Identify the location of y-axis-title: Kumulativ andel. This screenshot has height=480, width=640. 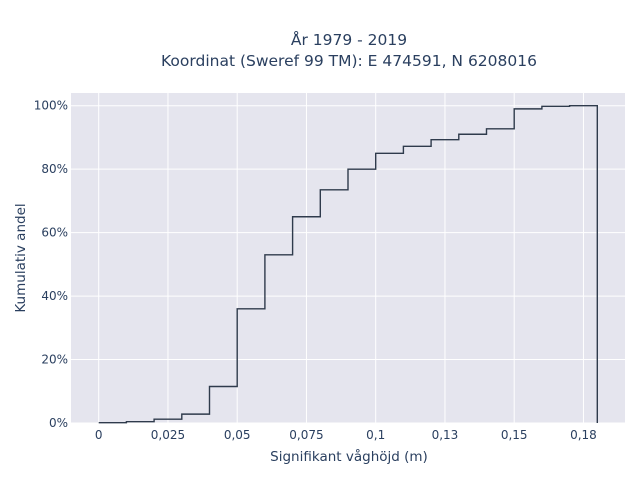
(21, 257).